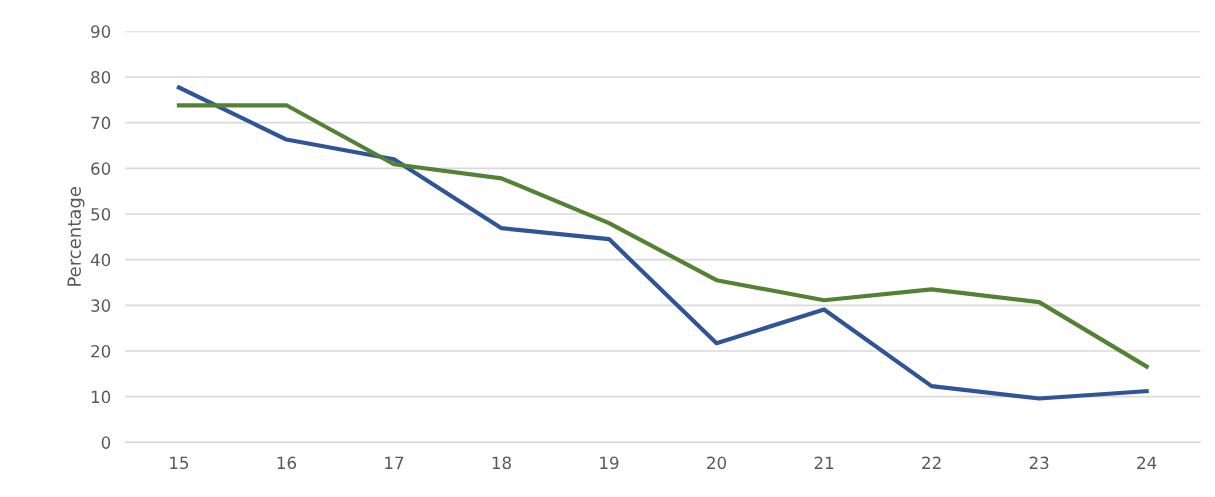 The image size is (1215, 497). I want to click on x-tick-label: 21, so click(824, 462).